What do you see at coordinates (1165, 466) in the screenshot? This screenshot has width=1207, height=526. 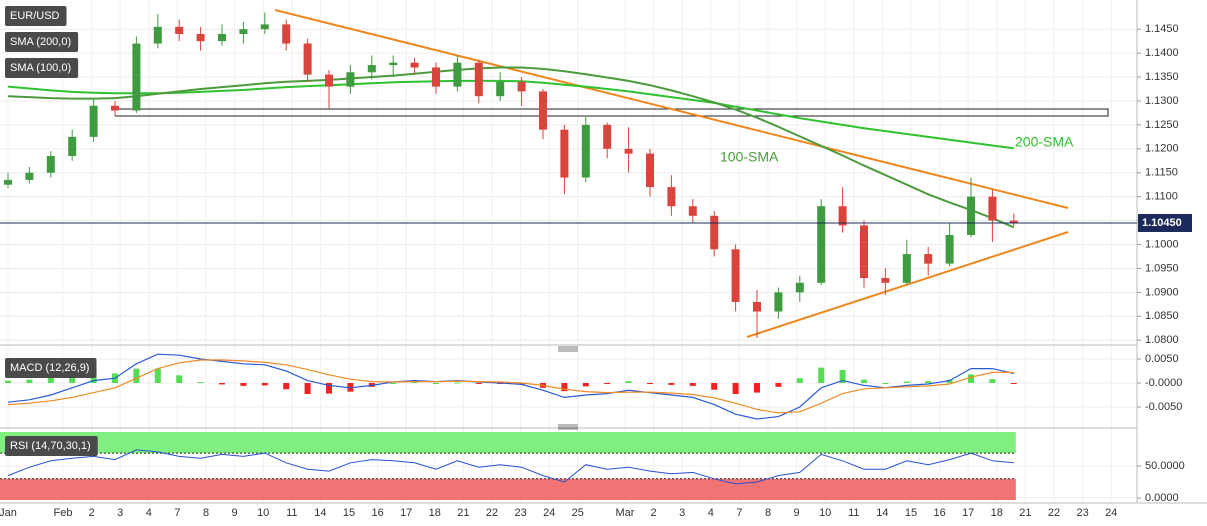 I see `y-tick-label: 50.0000` at bounding box center [1165, 466].